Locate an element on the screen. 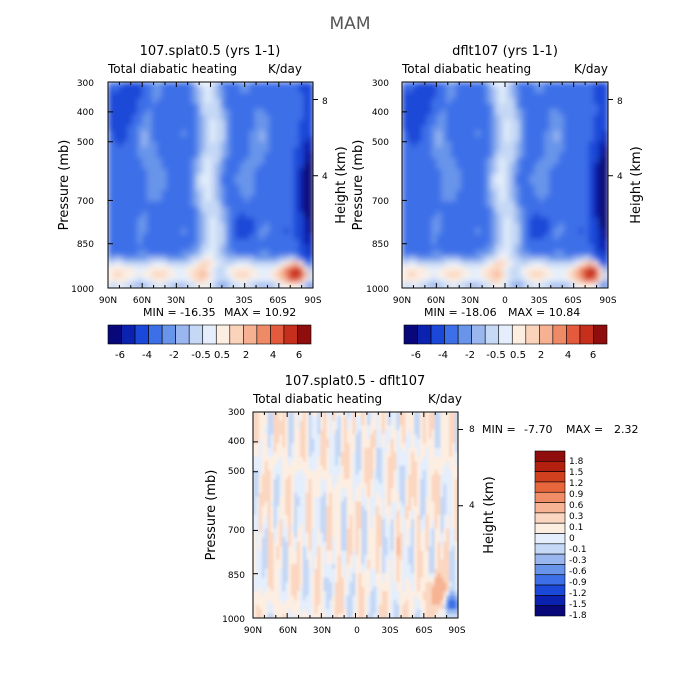  x-tick-label: 60S is located at coordinates (572, 301).